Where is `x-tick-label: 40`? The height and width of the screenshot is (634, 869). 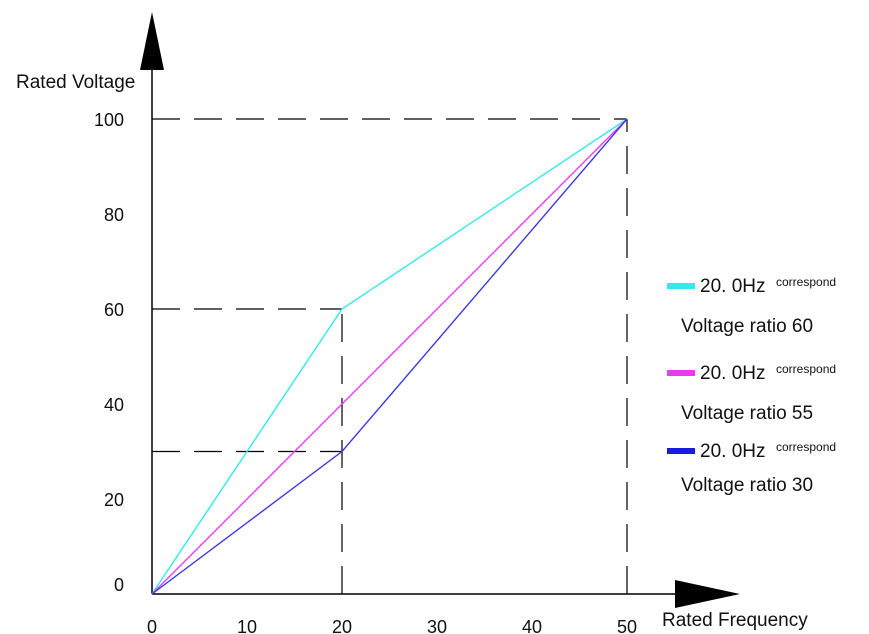 x-tick-label: 40 is located at coordinates (532, 625).